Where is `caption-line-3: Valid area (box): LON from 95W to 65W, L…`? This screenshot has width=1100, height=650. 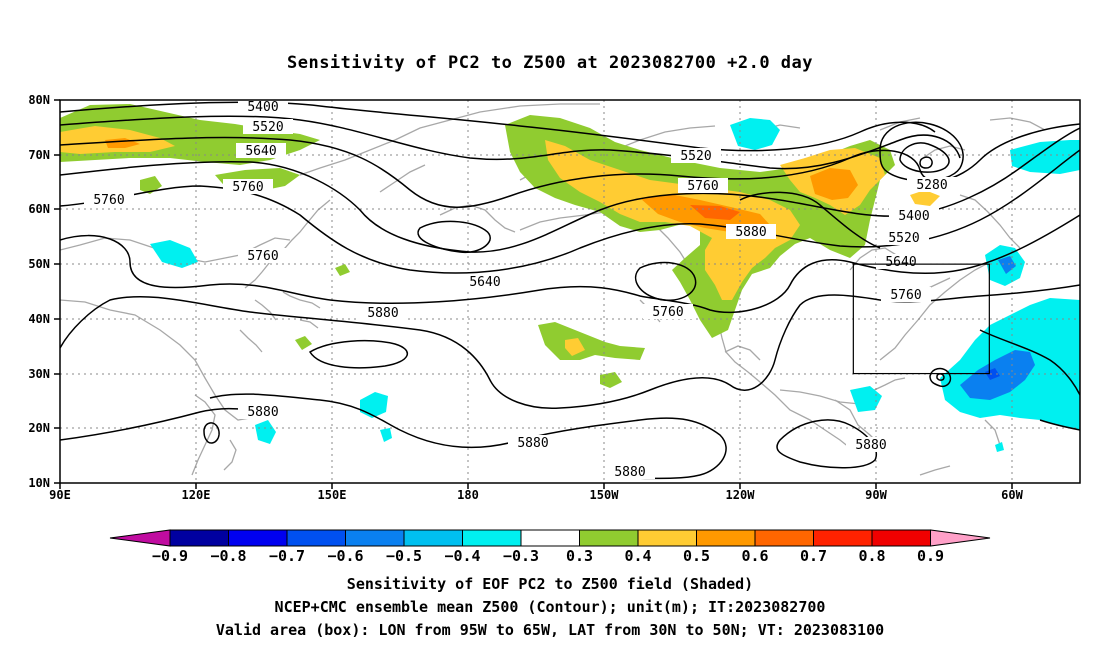 caption-line-3: Valid area (box): LON from 95W to 65W, L… is located at coordinates (550, 630).